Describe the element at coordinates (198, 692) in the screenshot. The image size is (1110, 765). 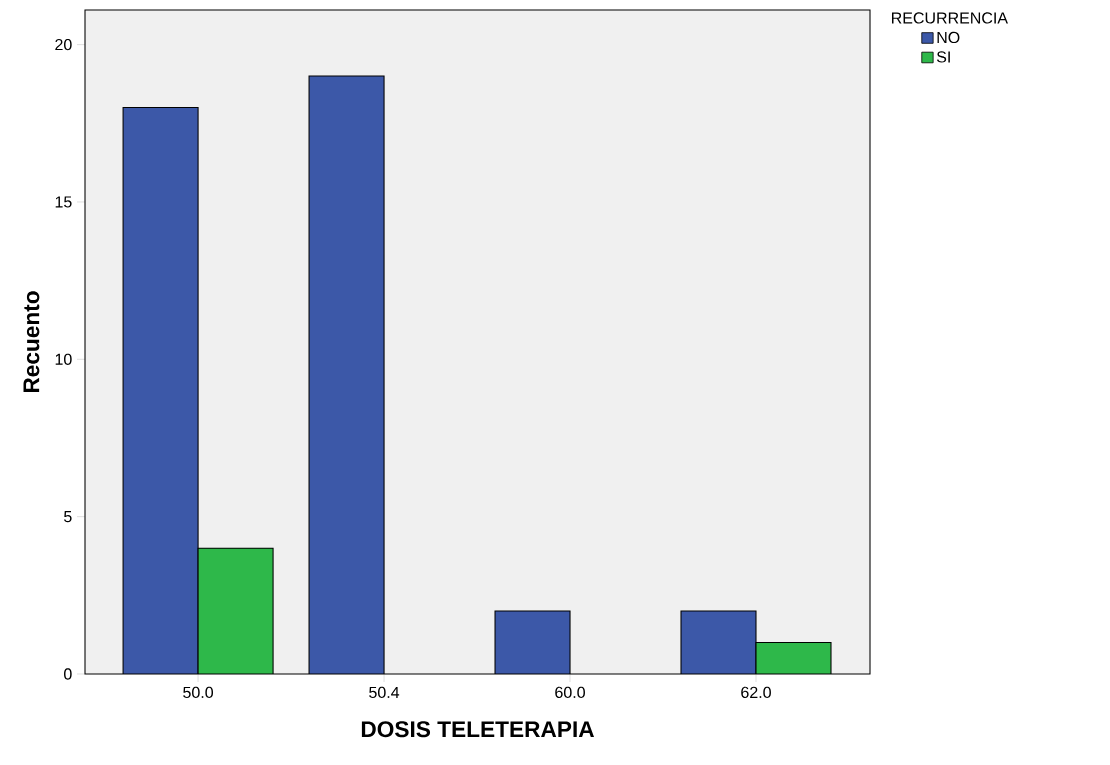
I see `x-tick-label: 50.0` at that location.